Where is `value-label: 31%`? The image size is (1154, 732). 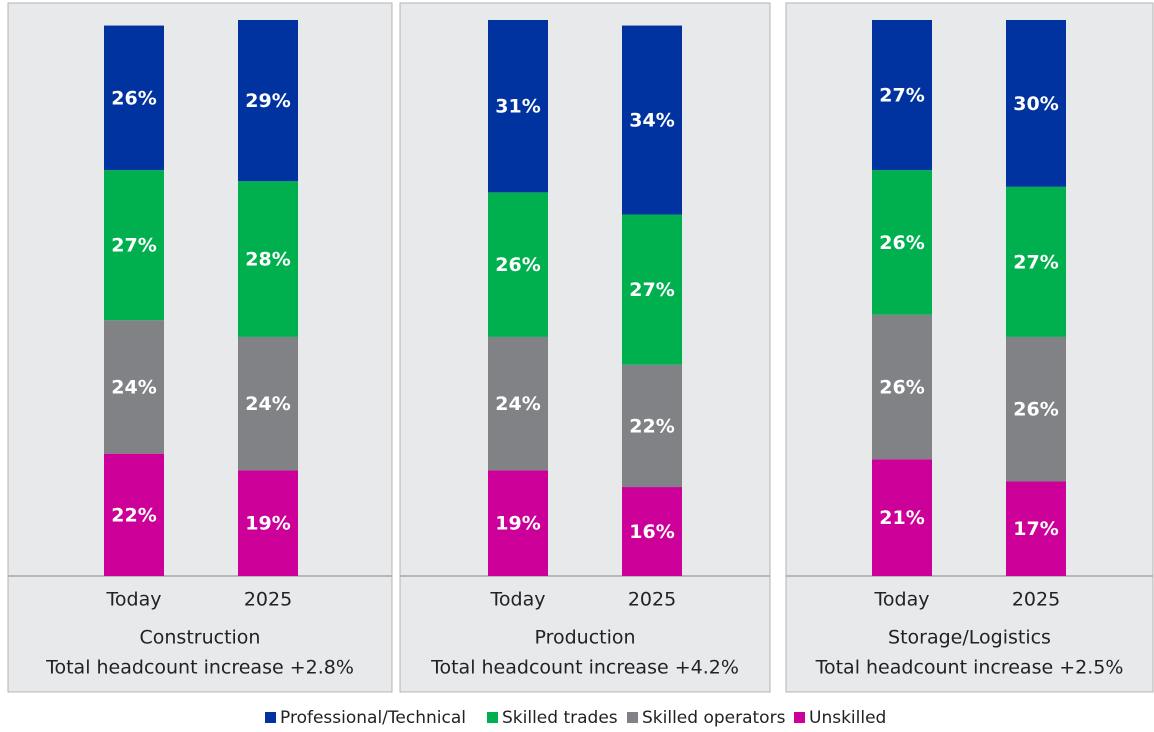 value-label: 31% is located at coordinates (517, 107).